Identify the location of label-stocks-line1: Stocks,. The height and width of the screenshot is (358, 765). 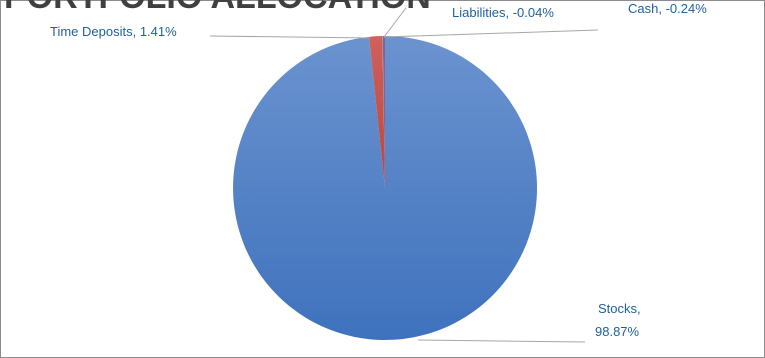
(619, 308).